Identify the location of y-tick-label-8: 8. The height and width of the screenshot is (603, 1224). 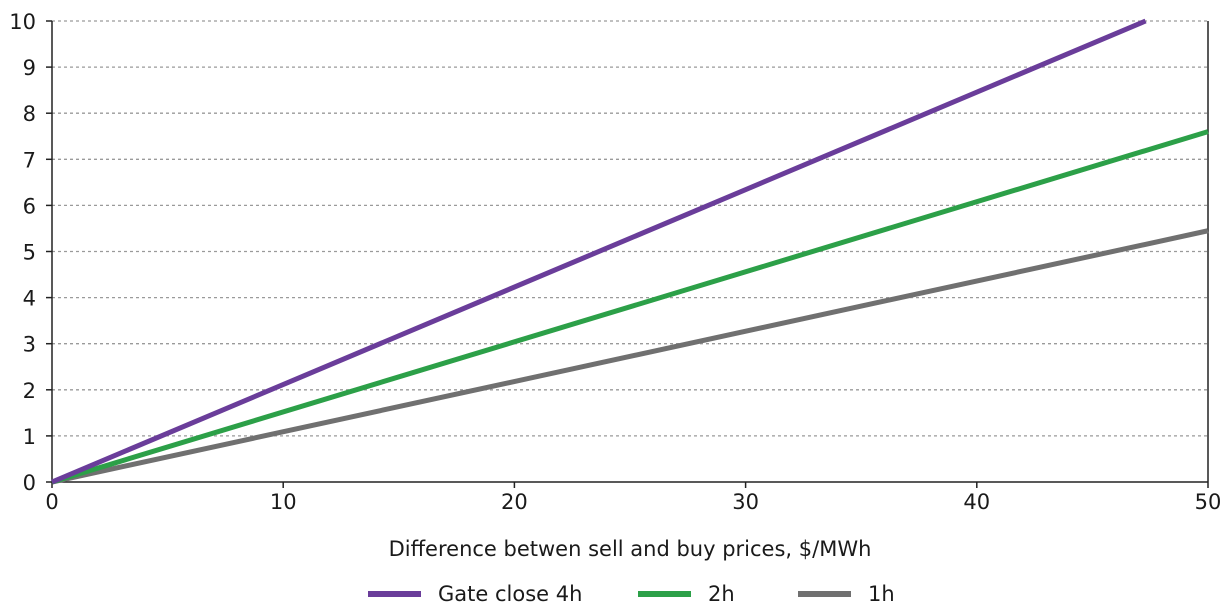
(29, 114).